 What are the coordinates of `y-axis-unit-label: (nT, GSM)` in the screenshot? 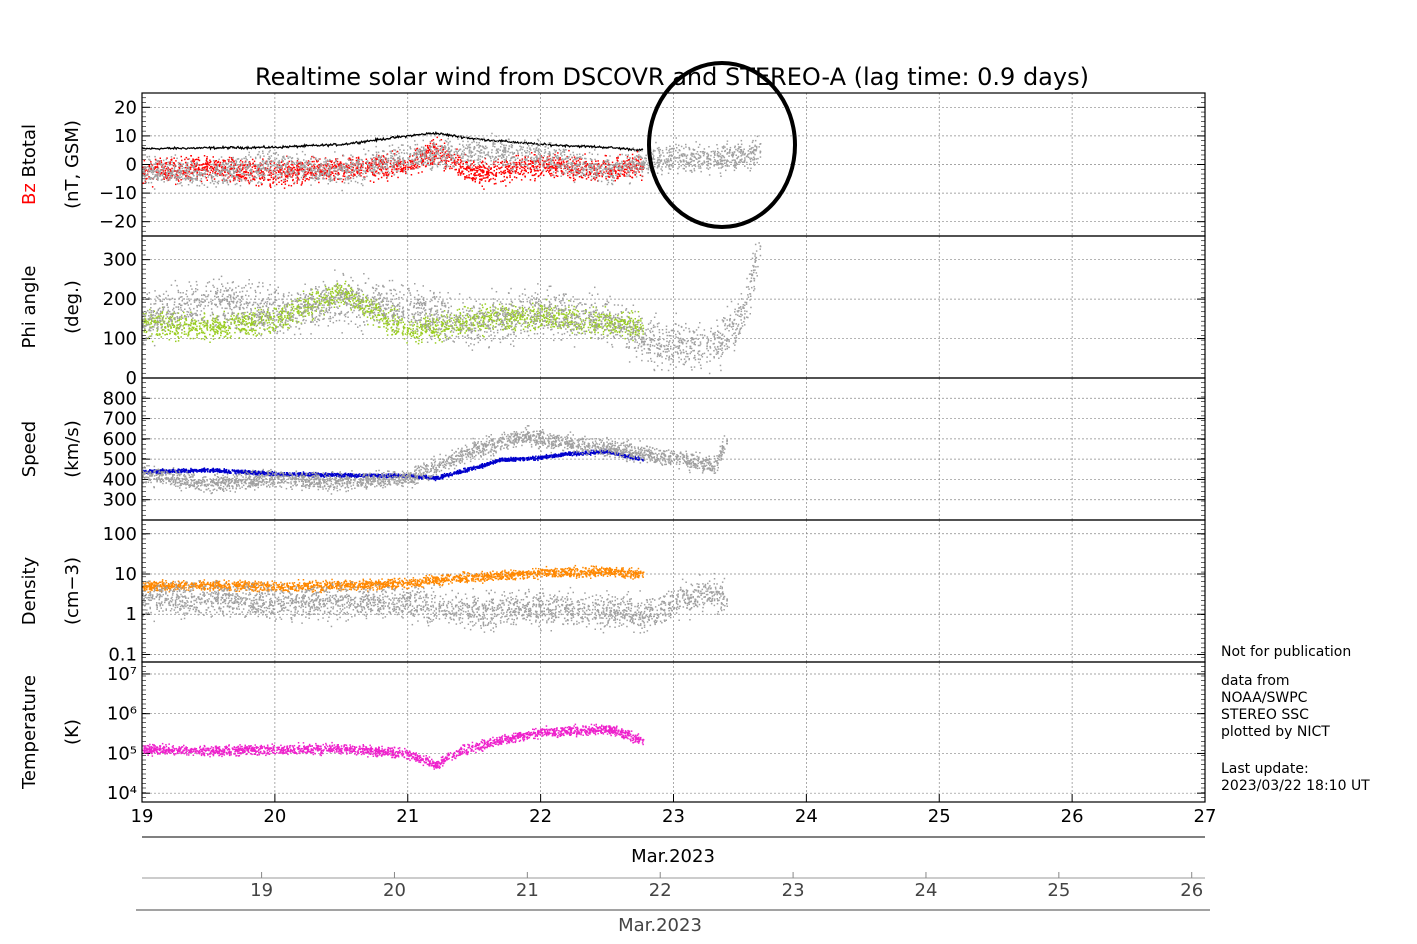 It's located at (72, 164).